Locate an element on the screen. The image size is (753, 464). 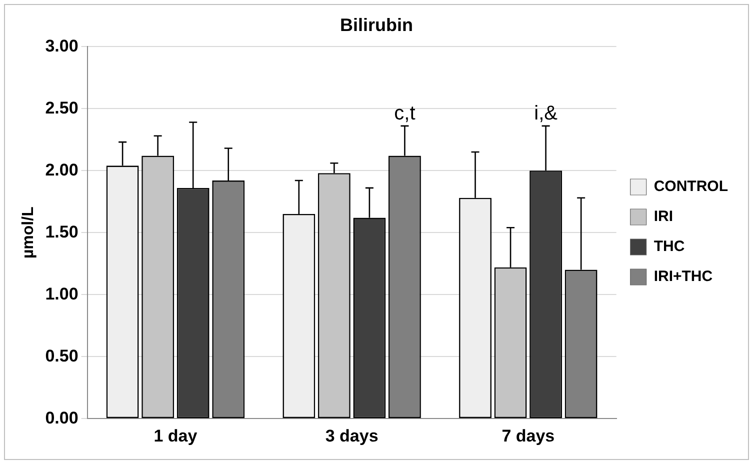
x-tick-label: 3 days is located at coordinates (351, 436).